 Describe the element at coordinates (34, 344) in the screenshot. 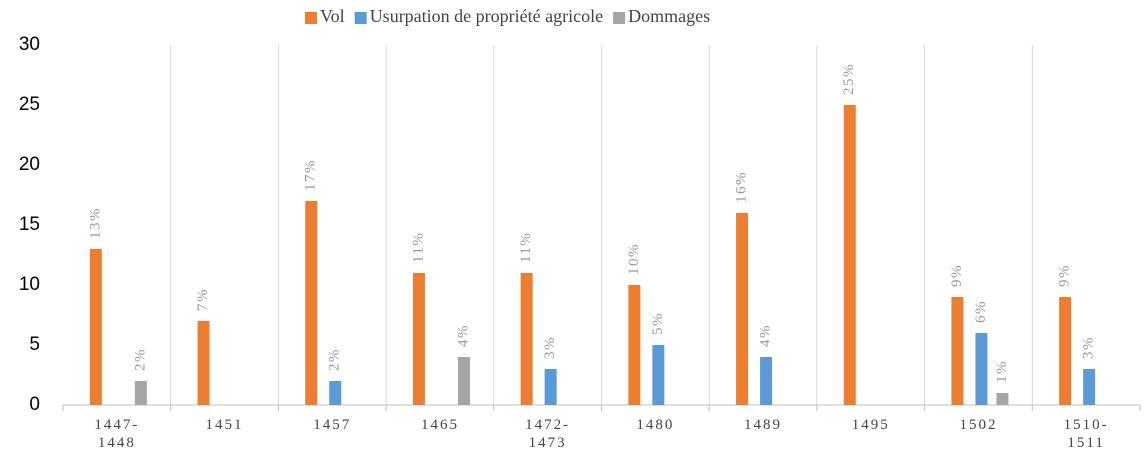

I see `y-tick-label: 5` at that location.